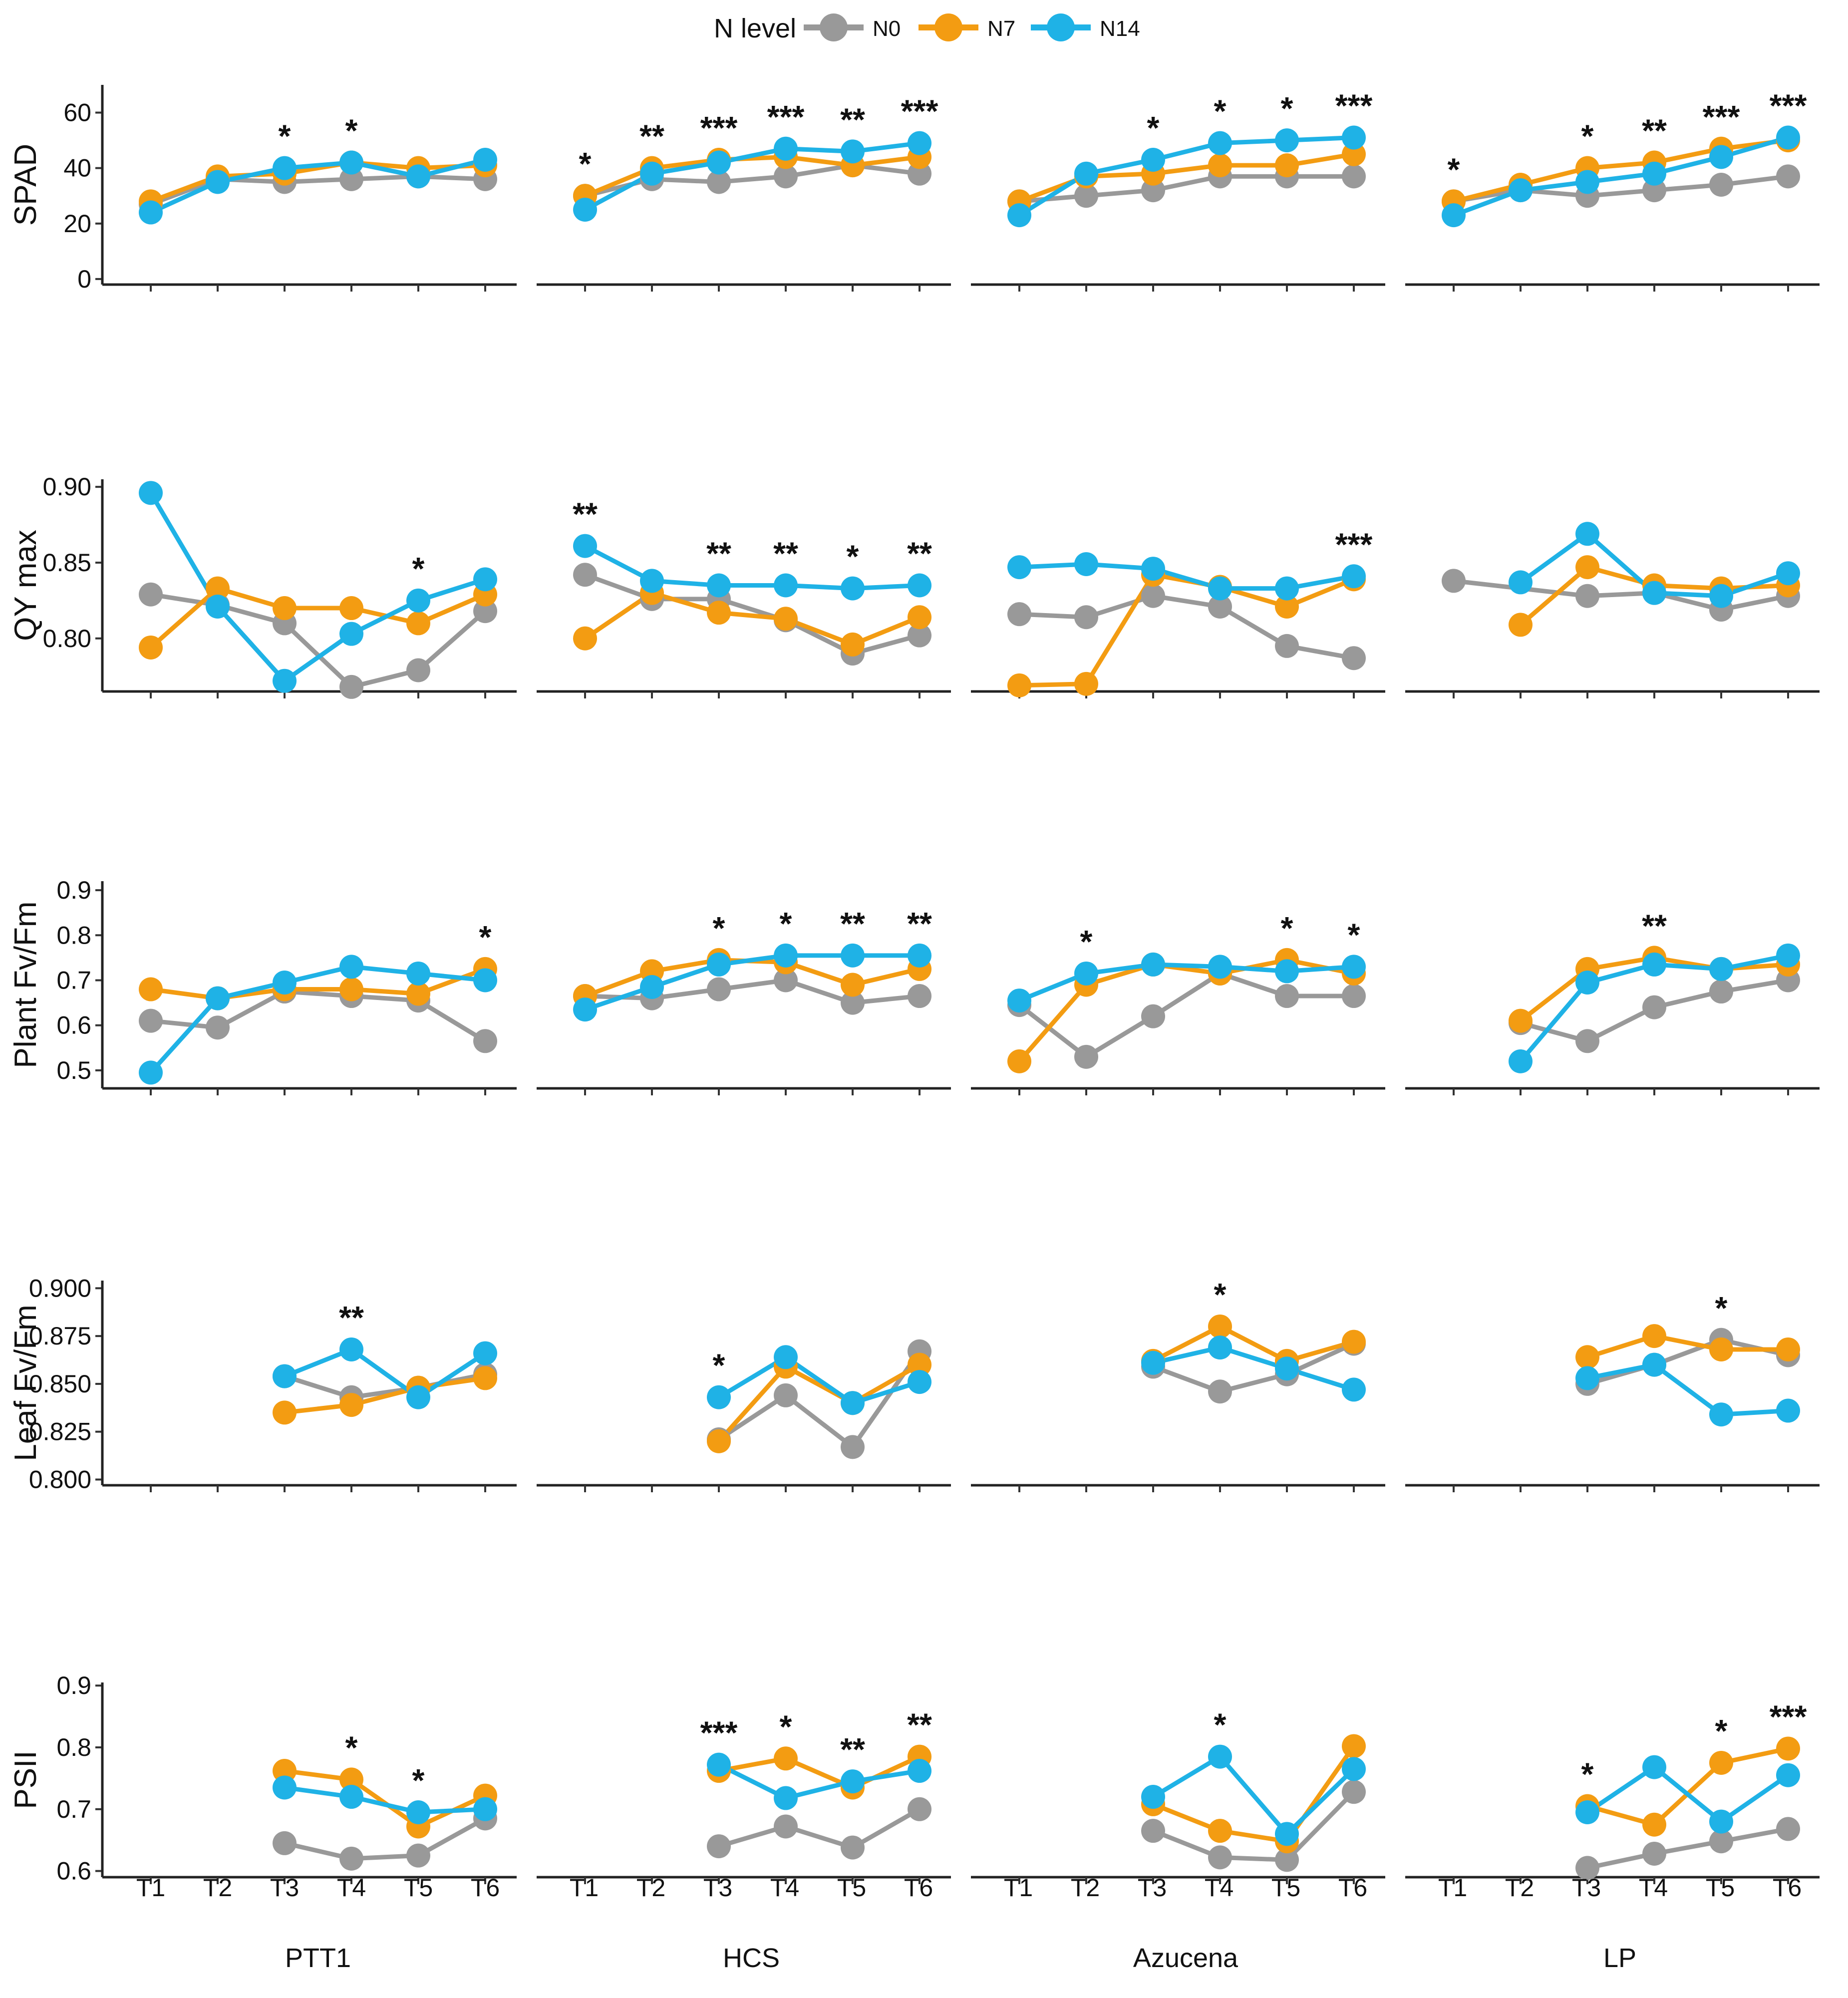 The width and height of the screenshot is (1848, 1998). Describe the element at coordinates (77, 113) in the screenshot. I see `y-tick-label: 60` at that location.